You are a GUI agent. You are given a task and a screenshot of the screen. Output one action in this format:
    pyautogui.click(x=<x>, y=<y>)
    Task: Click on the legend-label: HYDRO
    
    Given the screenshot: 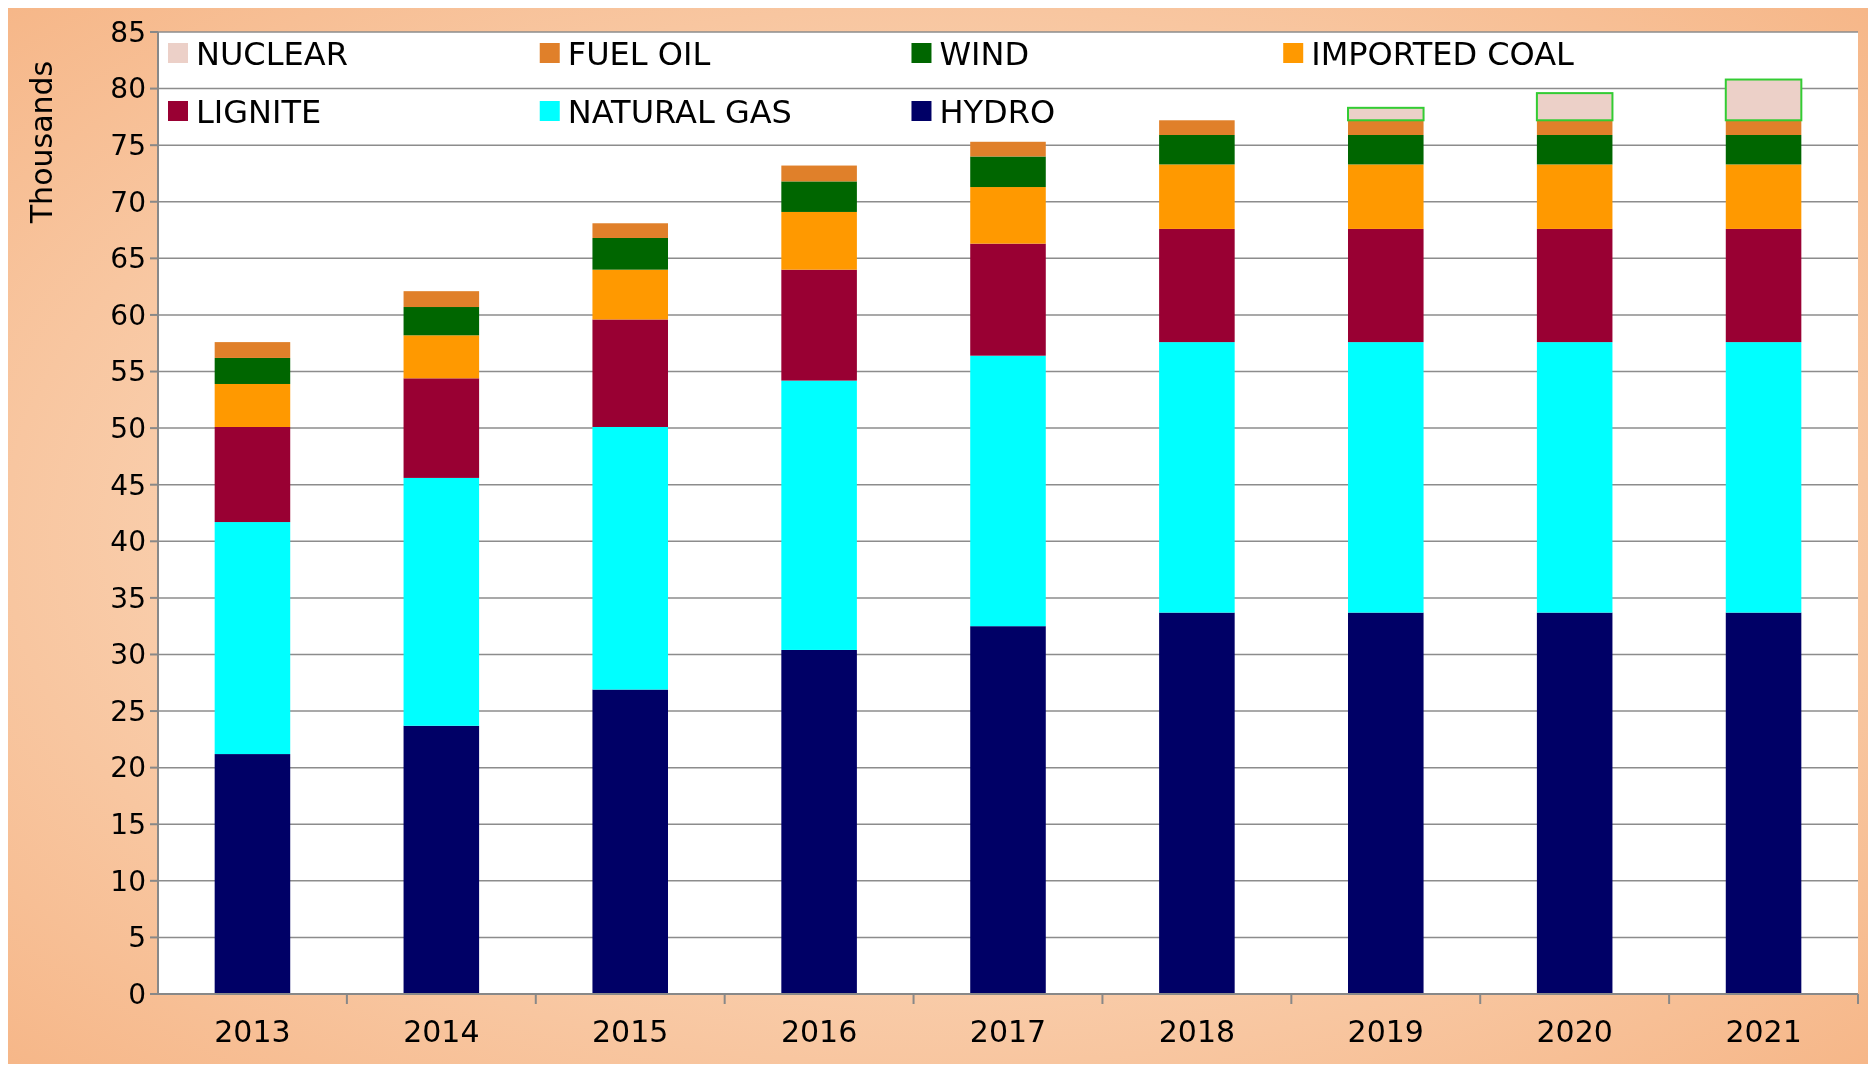 What is the action you would take?
    pyautogui.click(x=997, y=112)
    